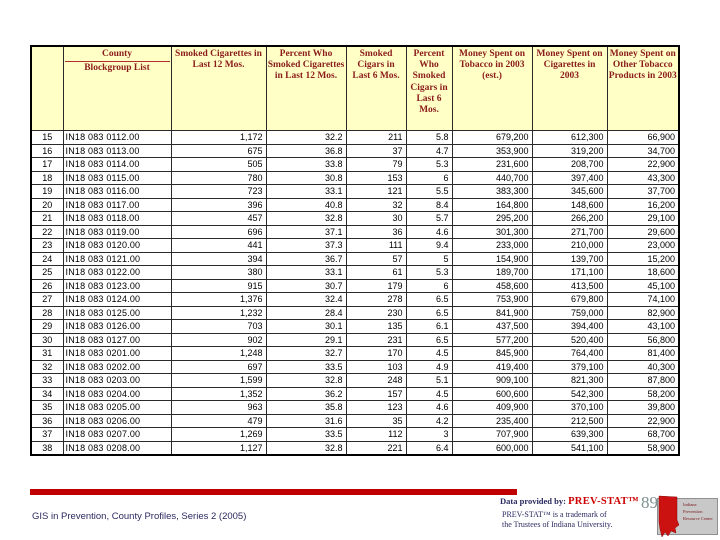 The image size is (720, 540). What do you see at coordinates (47, 245) in the screenshot?
I see `row-number-cell: 23` at bounding box center [47, 245].